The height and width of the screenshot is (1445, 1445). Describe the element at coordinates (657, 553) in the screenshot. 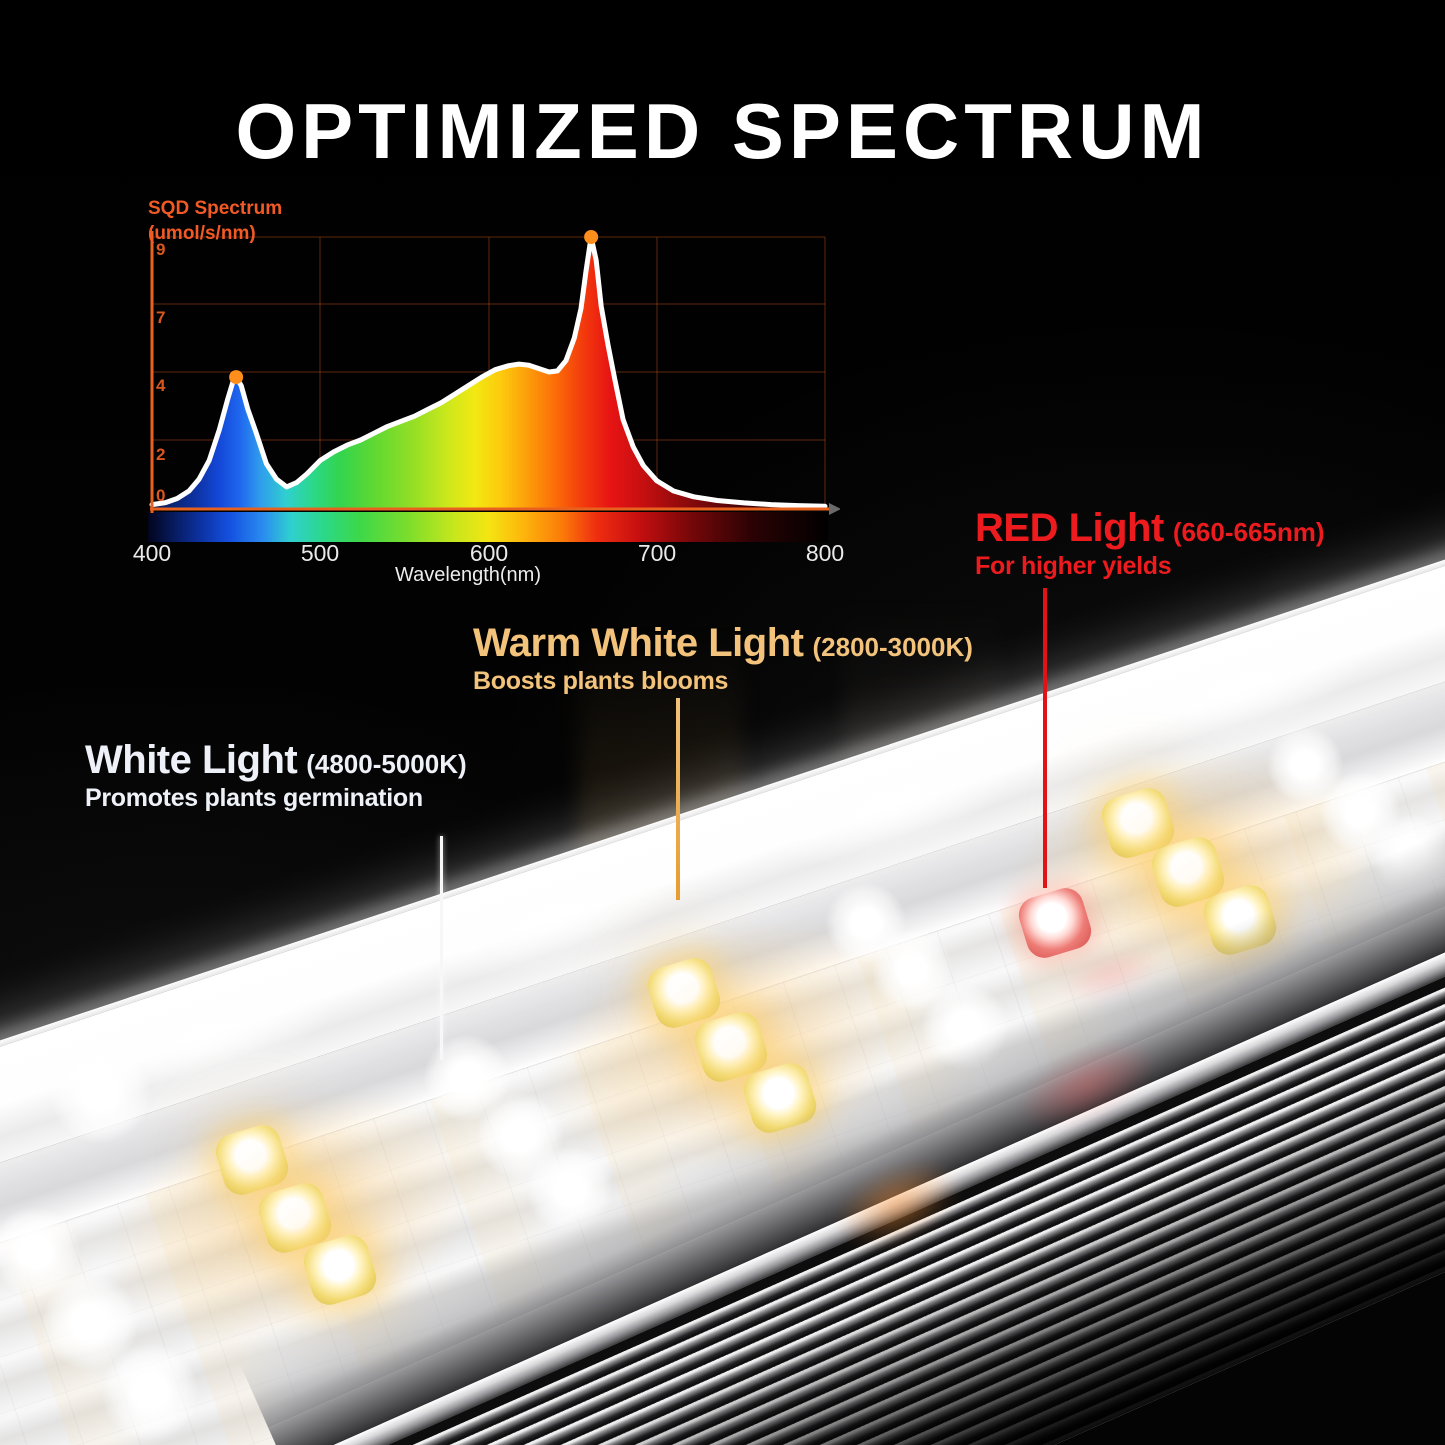

I see `xtick-700: 700` at that location.